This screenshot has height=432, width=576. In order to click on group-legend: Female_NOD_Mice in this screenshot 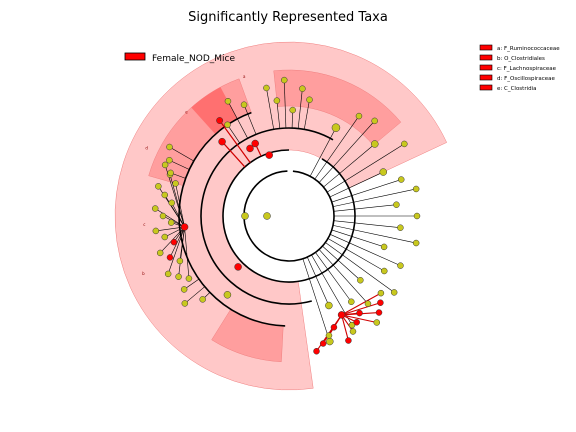, I will do `click(180, 58)`.